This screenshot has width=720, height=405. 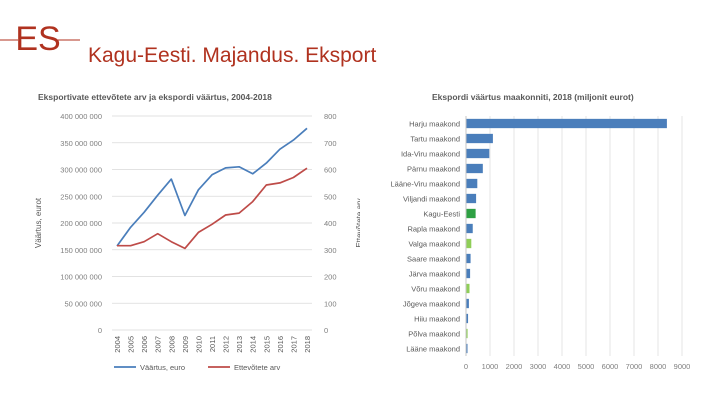 I want to click on x-tick-label: 2000, so click(x=514, y=366).